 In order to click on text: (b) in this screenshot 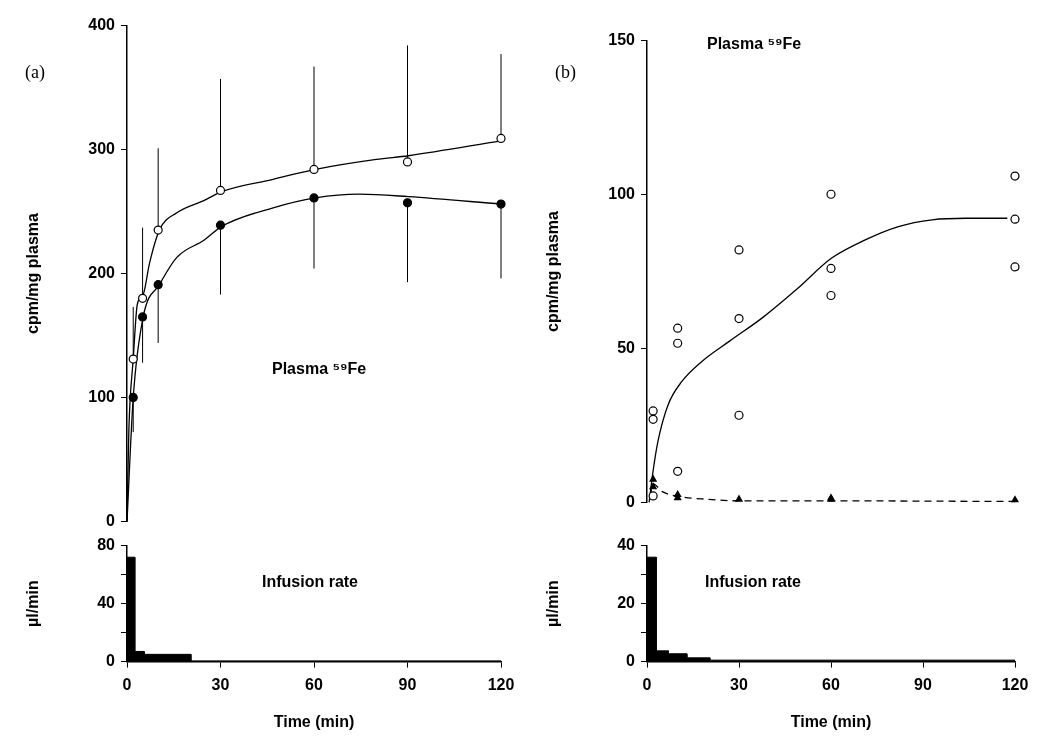, I will do `click(565, 72)`.